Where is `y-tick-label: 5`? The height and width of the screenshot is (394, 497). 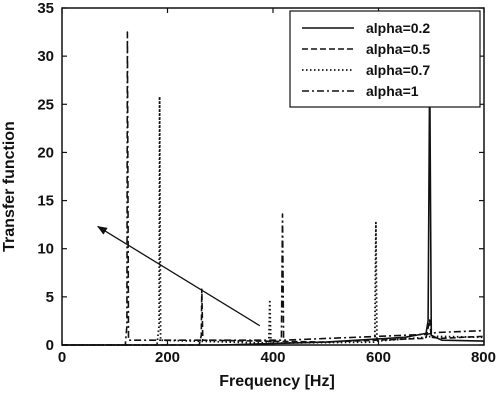
y-tick-label: 5 is located at coordinates (50, 297).